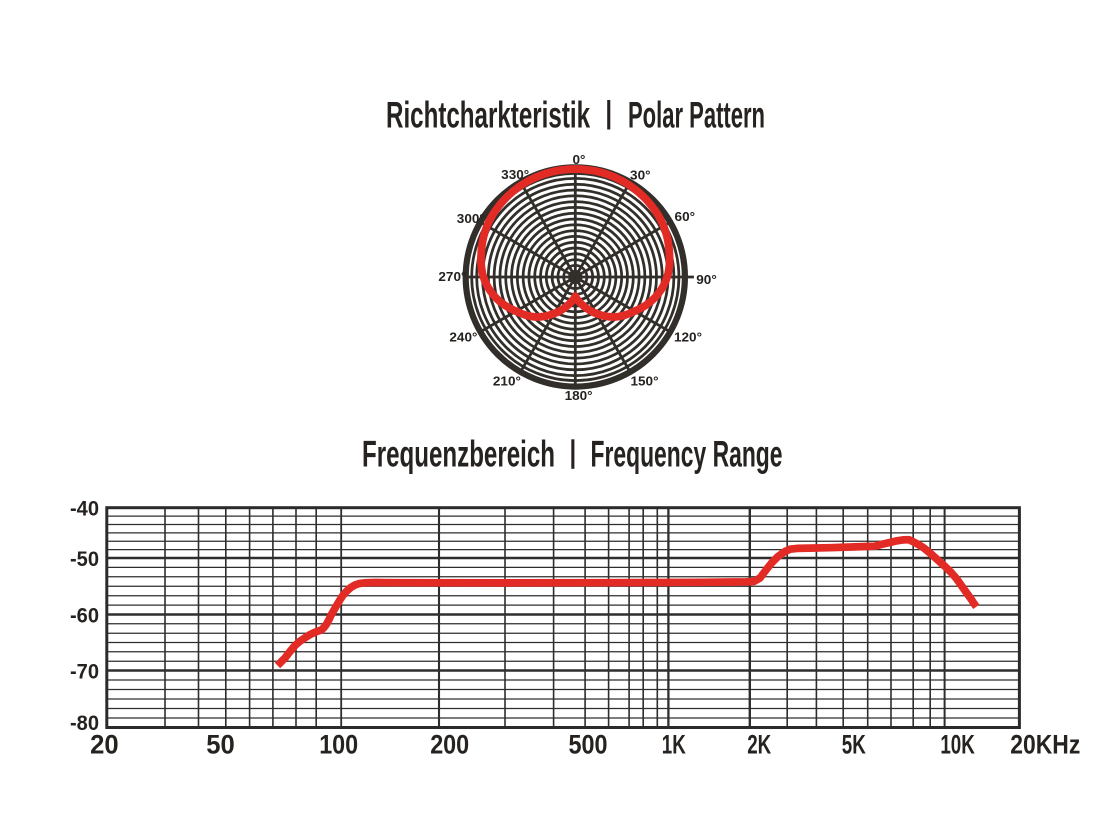 The height and width of the screenshot is (836, 1114). Describe the element at coordinates (220, 745) in the screenshot. I see `svg-text: 50` at that location.